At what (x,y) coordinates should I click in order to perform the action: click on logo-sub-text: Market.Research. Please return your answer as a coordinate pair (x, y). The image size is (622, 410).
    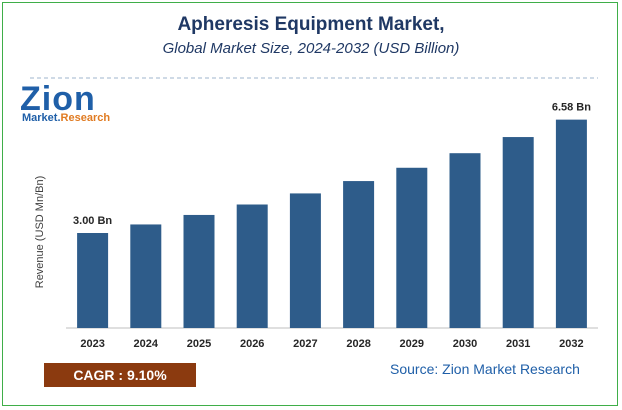
    Looking at the image, I should click on (66, 118).